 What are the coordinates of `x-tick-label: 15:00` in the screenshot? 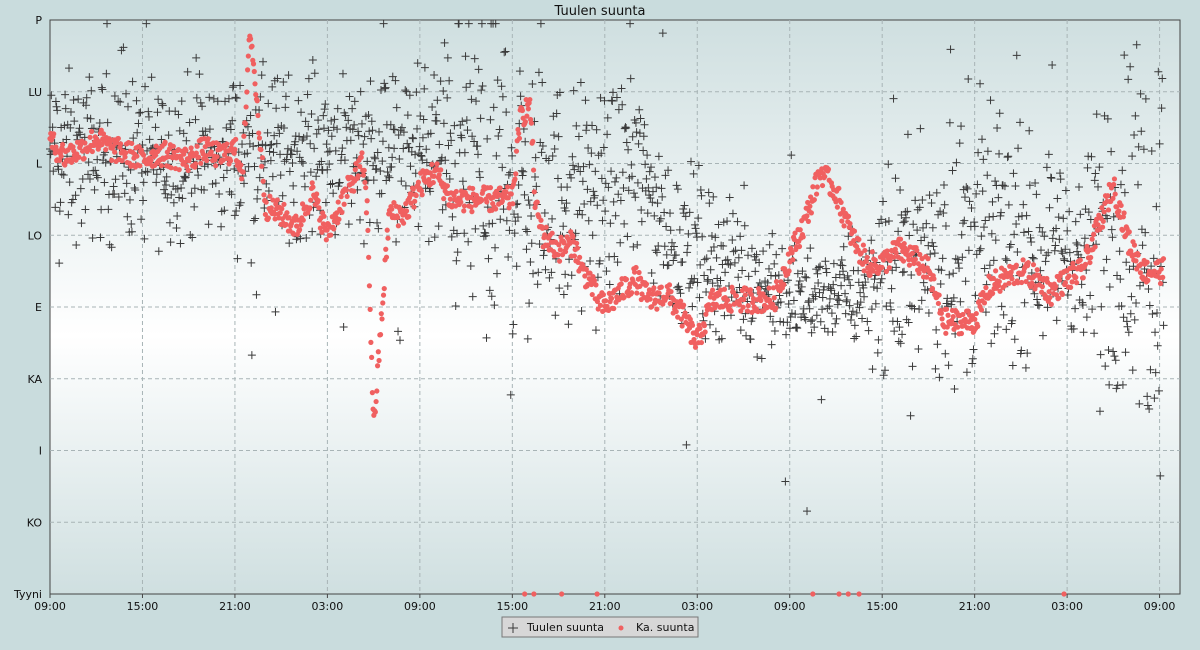 It's located at (143, 606).